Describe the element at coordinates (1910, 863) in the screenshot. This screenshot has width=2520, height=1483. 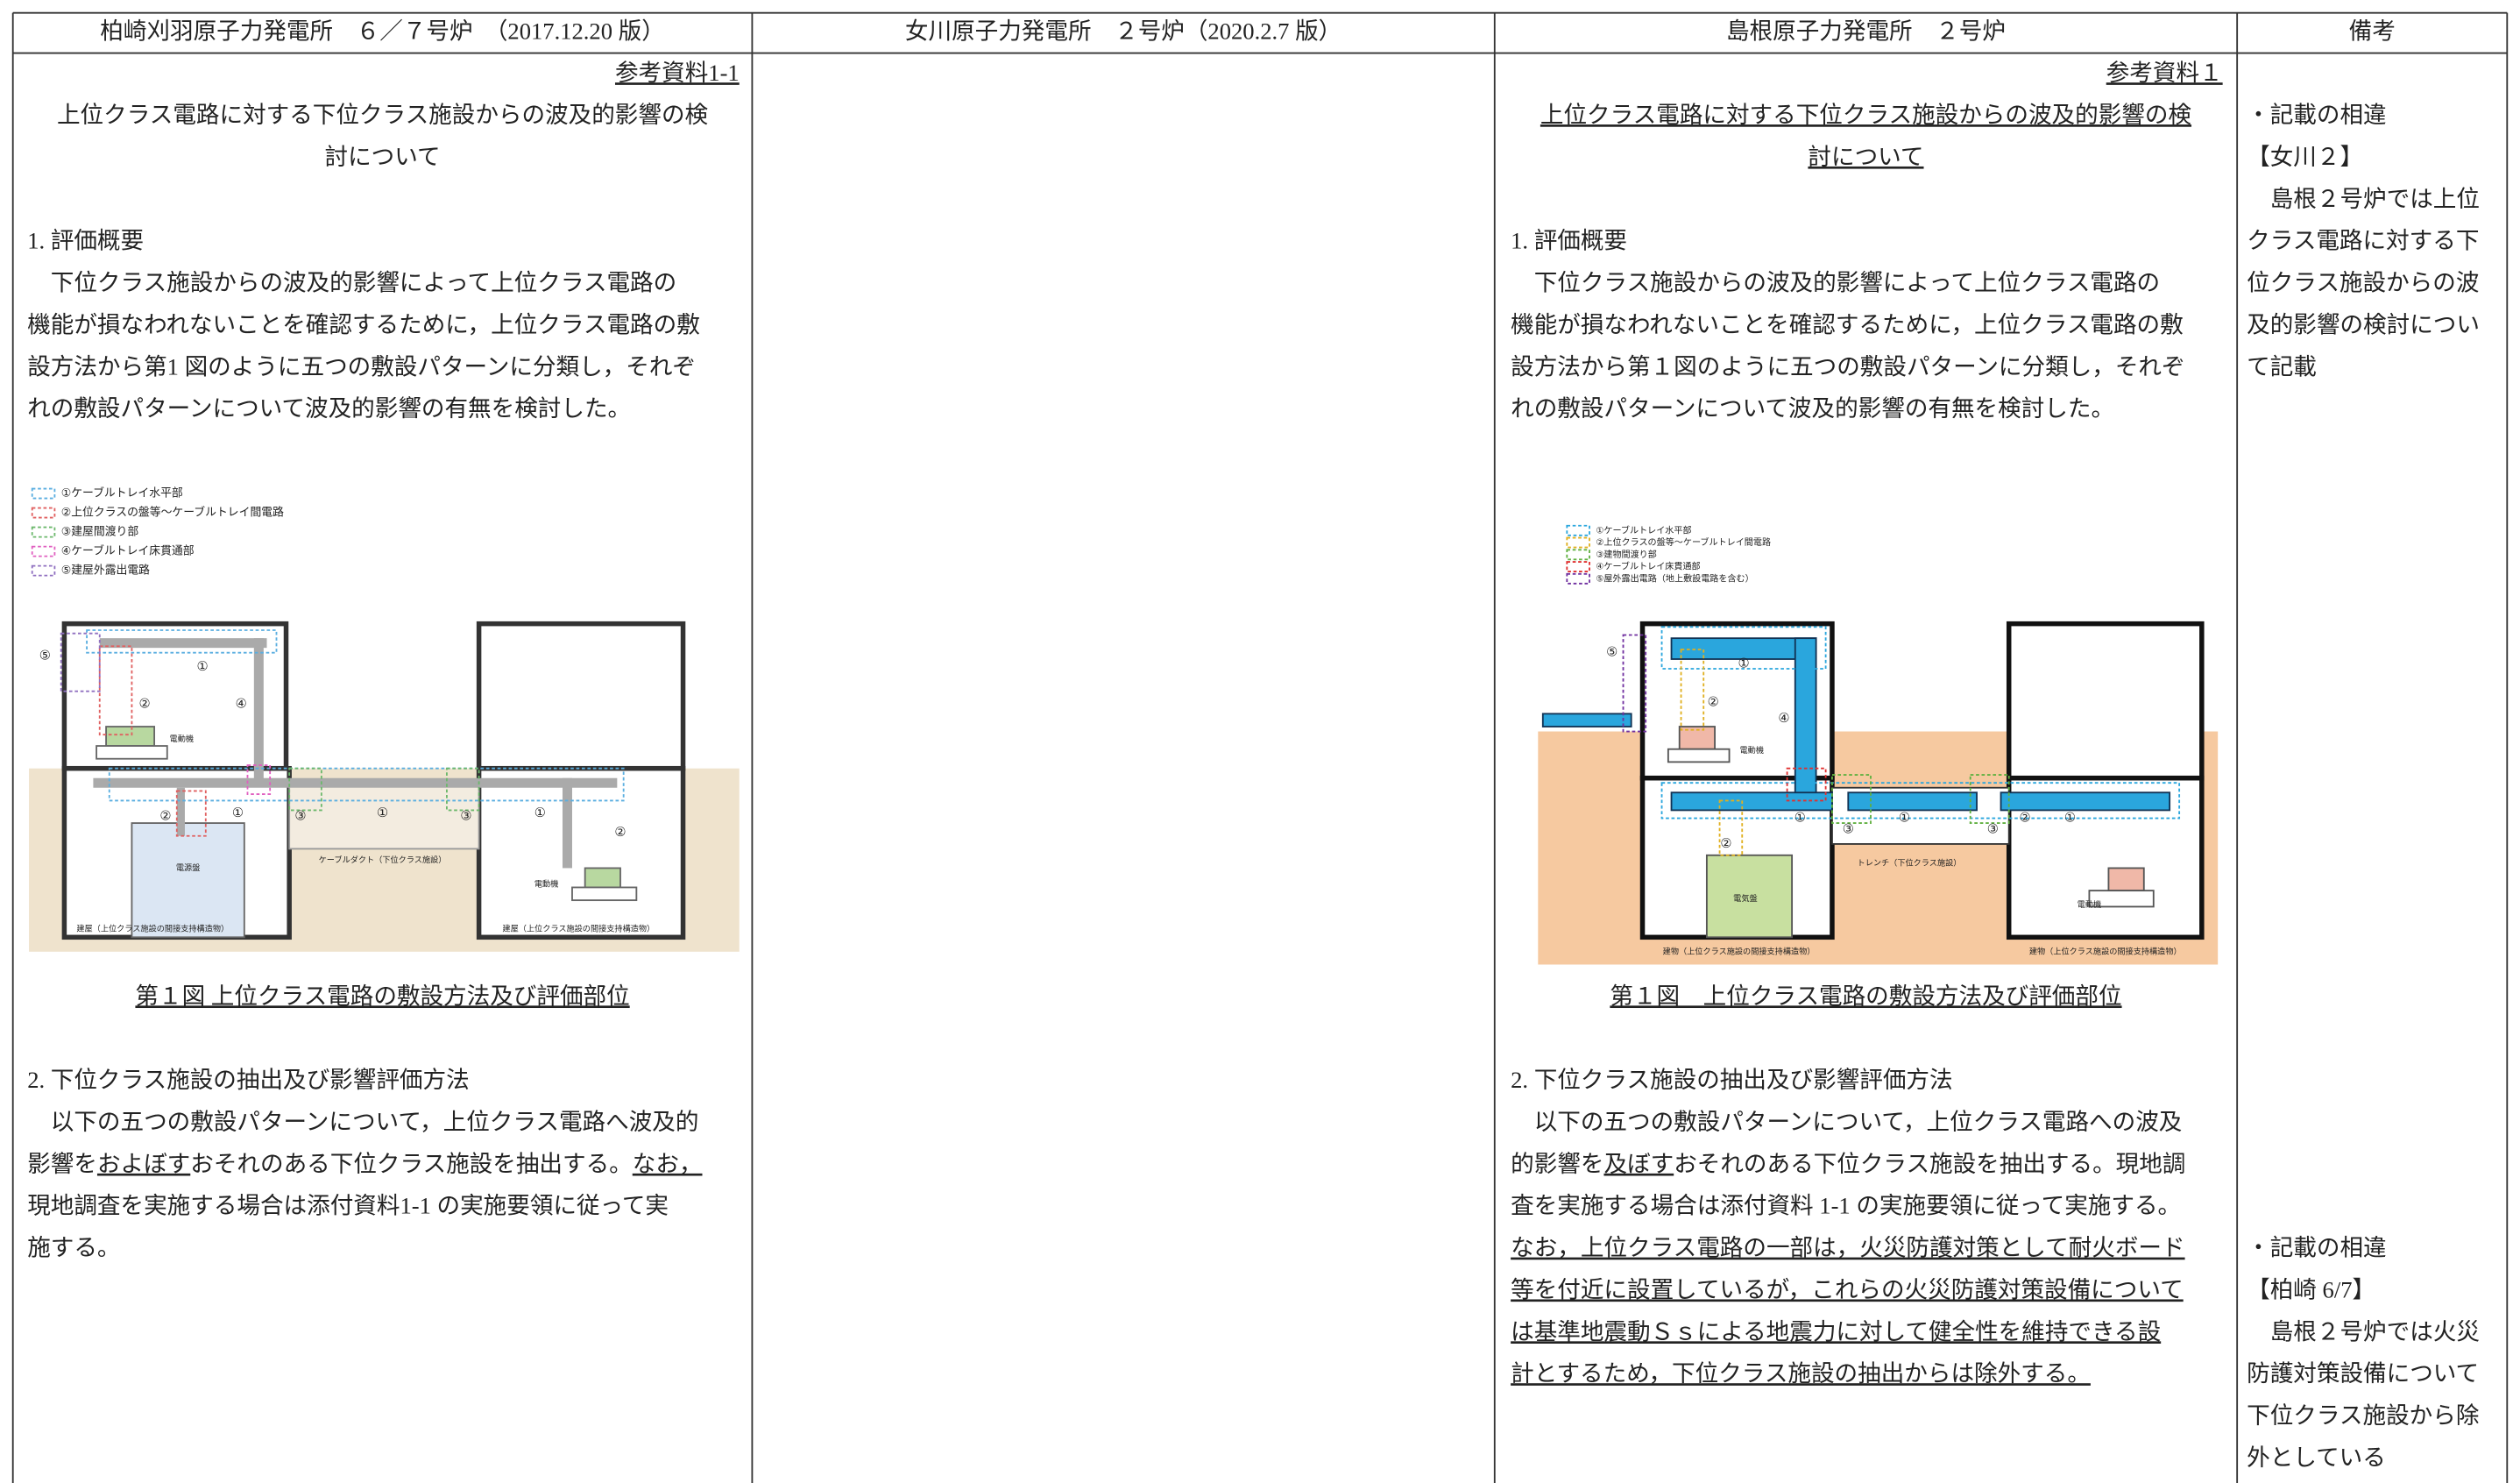
I see `figure-label: トレンチ（下位クラス施設）` at that location.